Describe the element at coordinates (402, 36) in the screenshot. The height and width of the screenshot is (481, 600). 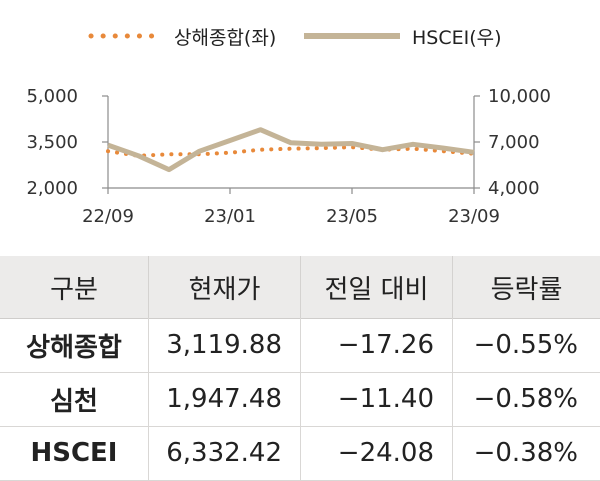
I see `legend-item-hscei: HSCEI(우)` at that location.